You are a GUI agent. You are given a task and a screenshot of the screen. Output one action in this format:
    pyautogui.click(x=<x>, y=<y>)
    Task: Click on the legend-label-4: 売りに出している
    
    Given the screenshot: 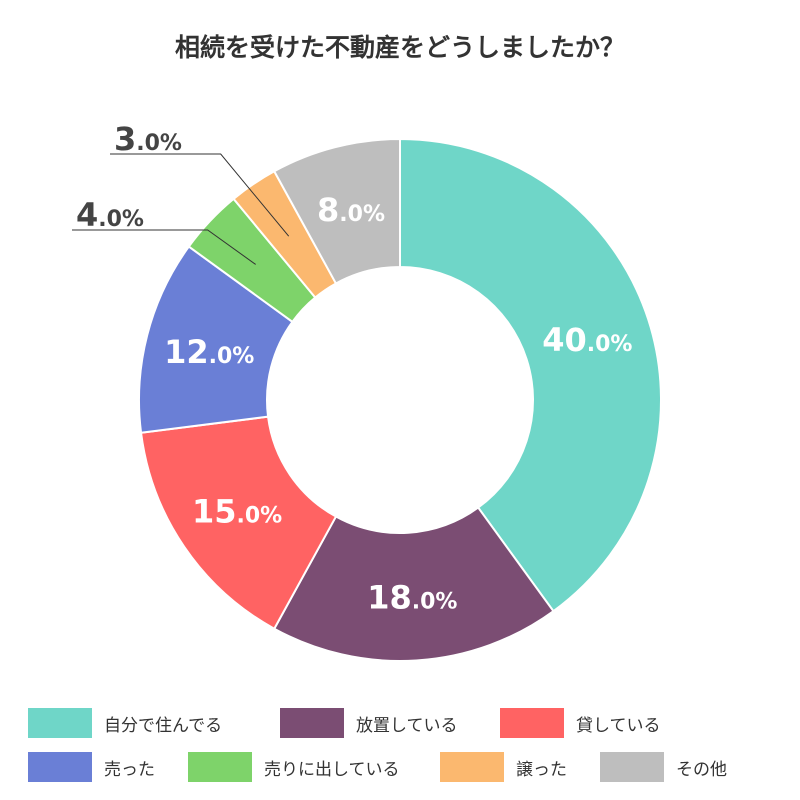 What is the action you would take?
    pyautogui.click(x=332, y=769)
    